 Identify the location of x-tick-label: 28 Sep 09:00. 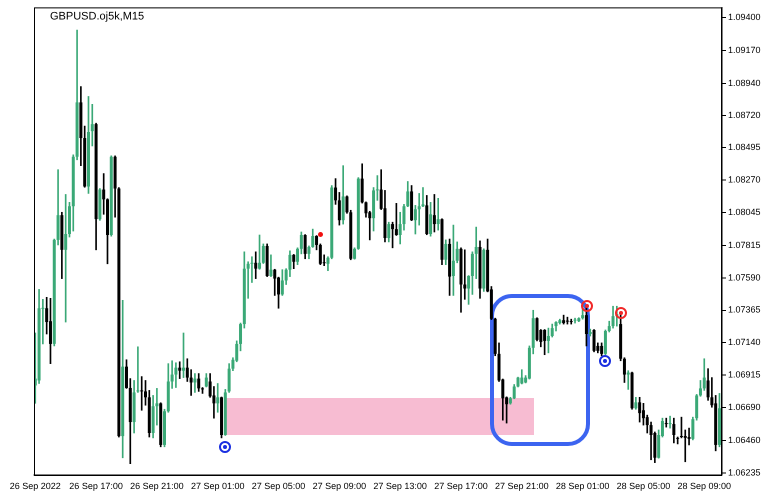
(704, 485).